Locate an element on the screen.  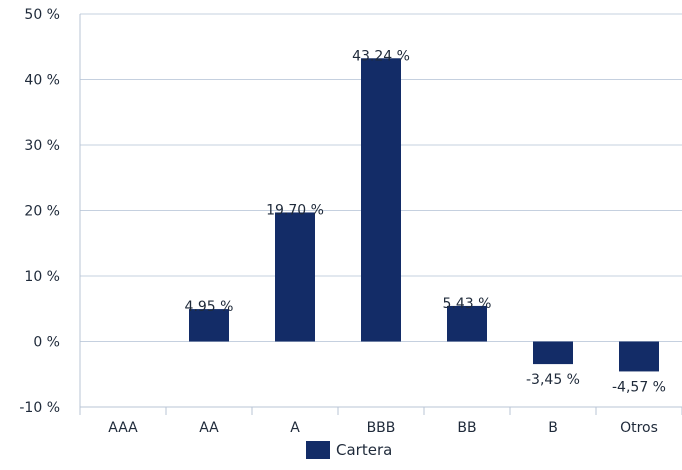
y-tick-label: -10 % is located at coordinates (39, 408).